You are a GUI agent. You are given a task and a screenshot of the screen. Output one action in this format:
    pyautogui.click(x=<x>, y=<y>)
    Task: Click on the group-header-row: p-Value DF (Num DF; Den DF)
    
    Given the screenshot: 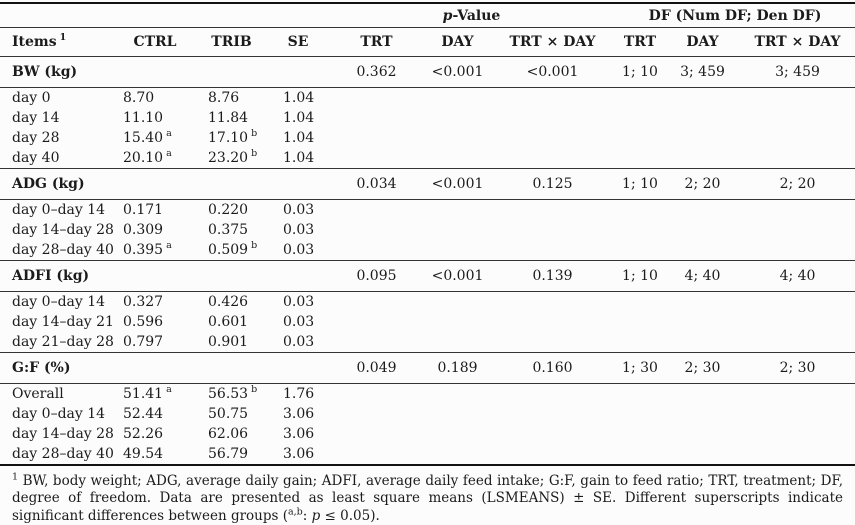 What is the action you would take?
    pyautogui.click(x=427, y=15)
    